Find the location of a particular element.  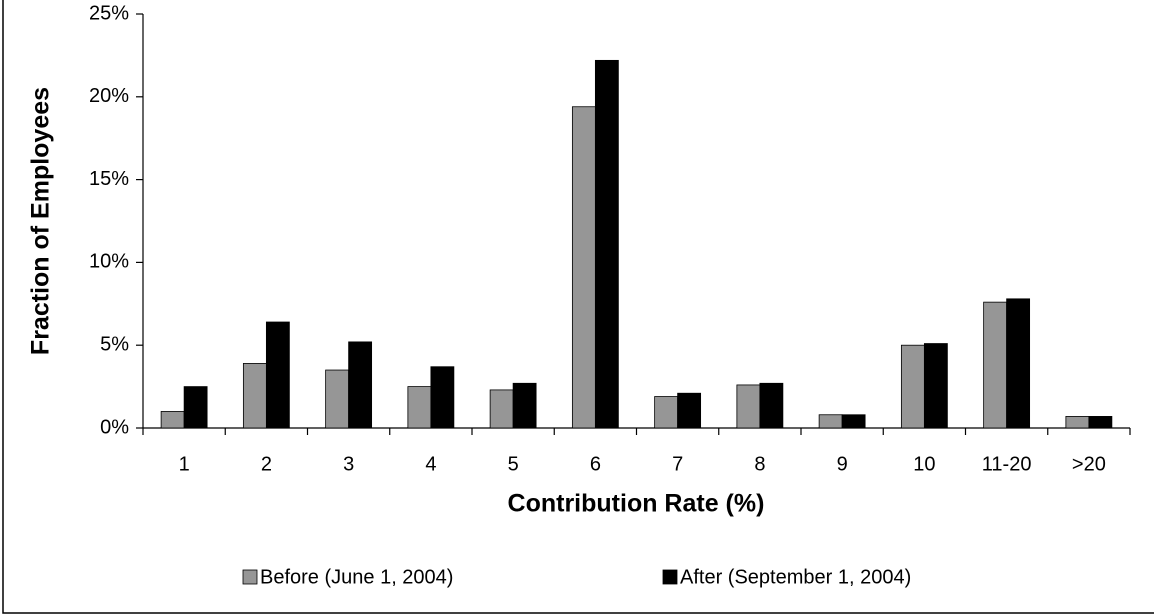

x-tick-label: 8 is located at coordinates (759, 464).